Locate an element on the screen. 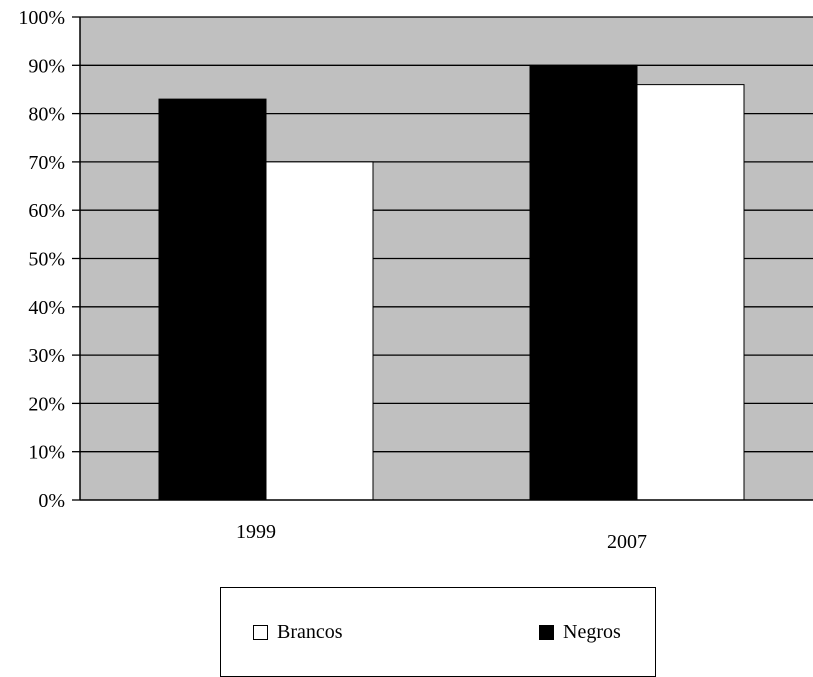  legend-item-negros: Negros is located at coordinates (580, 632).